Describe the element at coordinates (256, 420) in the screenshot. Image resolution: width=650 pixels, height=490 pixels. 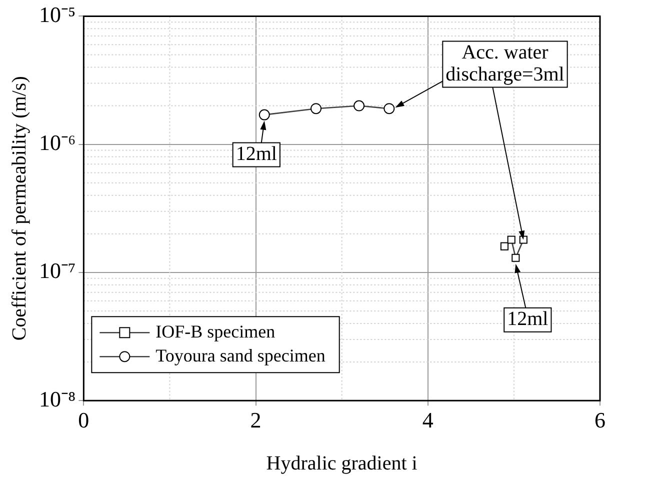
I see `x-tick-label: 2` at that location.